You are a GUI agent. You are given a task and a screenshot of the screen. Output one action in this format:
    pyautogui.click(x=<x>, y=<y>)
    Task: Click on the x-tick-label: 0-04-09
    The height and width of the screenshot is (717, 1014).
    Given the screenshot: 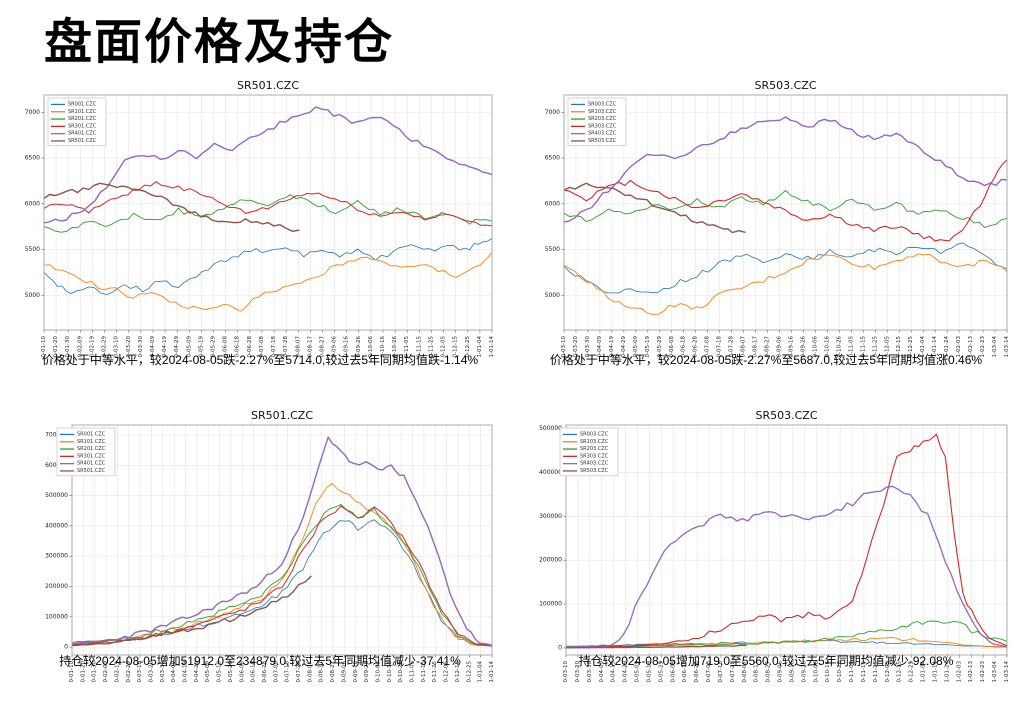 What is the action you would take?
    pyautogui.click(x=600, y=347)
    